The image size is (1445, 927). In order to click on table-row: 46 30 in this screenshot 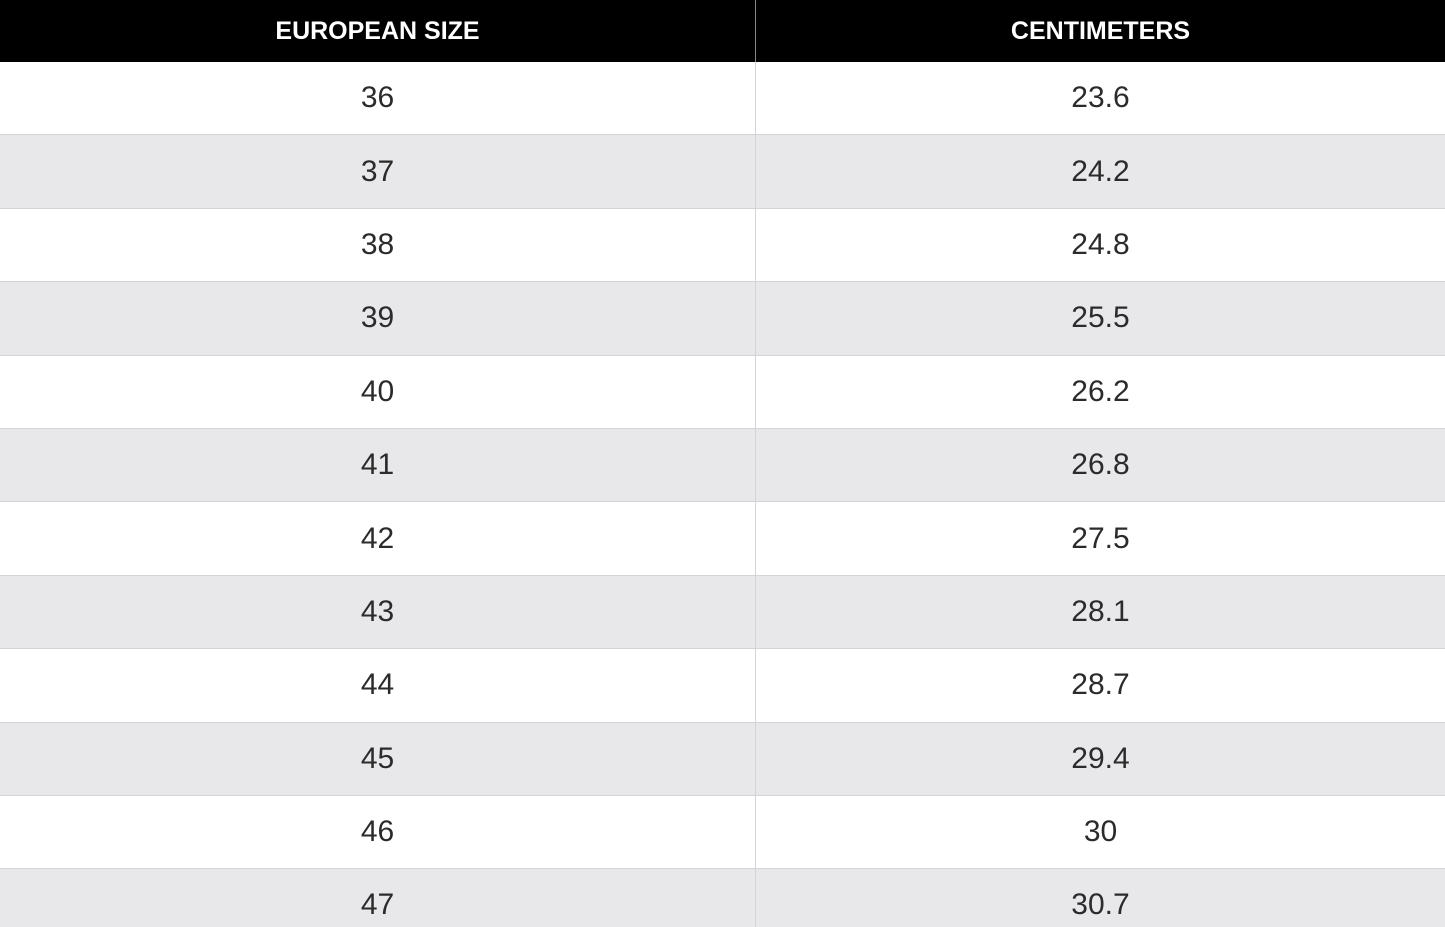, I will do `click(722, 832)`.